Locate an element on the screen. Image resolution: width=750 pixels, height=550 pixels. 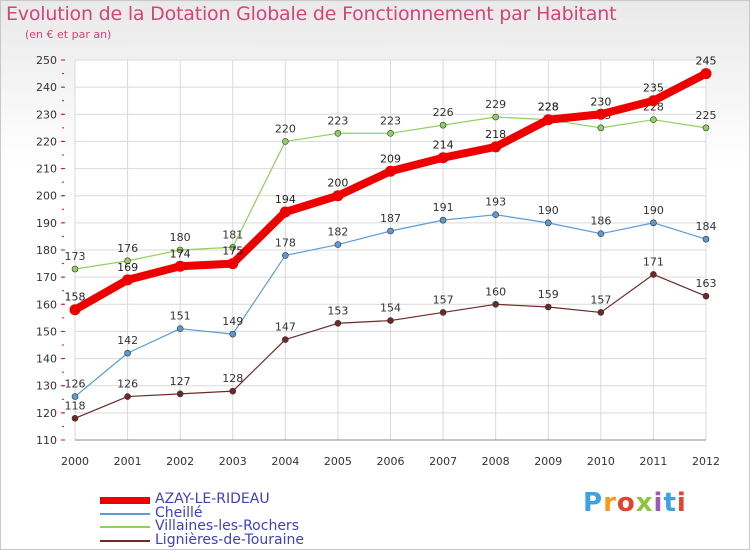
y-tick-label: 170 is located at coordinates (46, 277).